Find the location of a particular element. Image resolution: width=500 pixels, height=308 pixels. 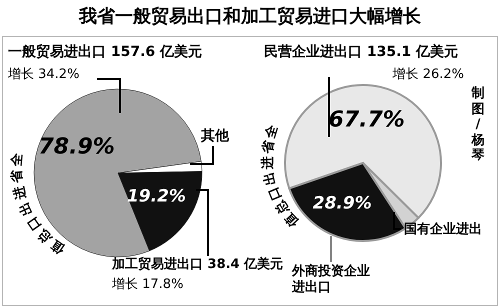

slice-label: 加工贸易进出口 is located at coordinates (157, 264).